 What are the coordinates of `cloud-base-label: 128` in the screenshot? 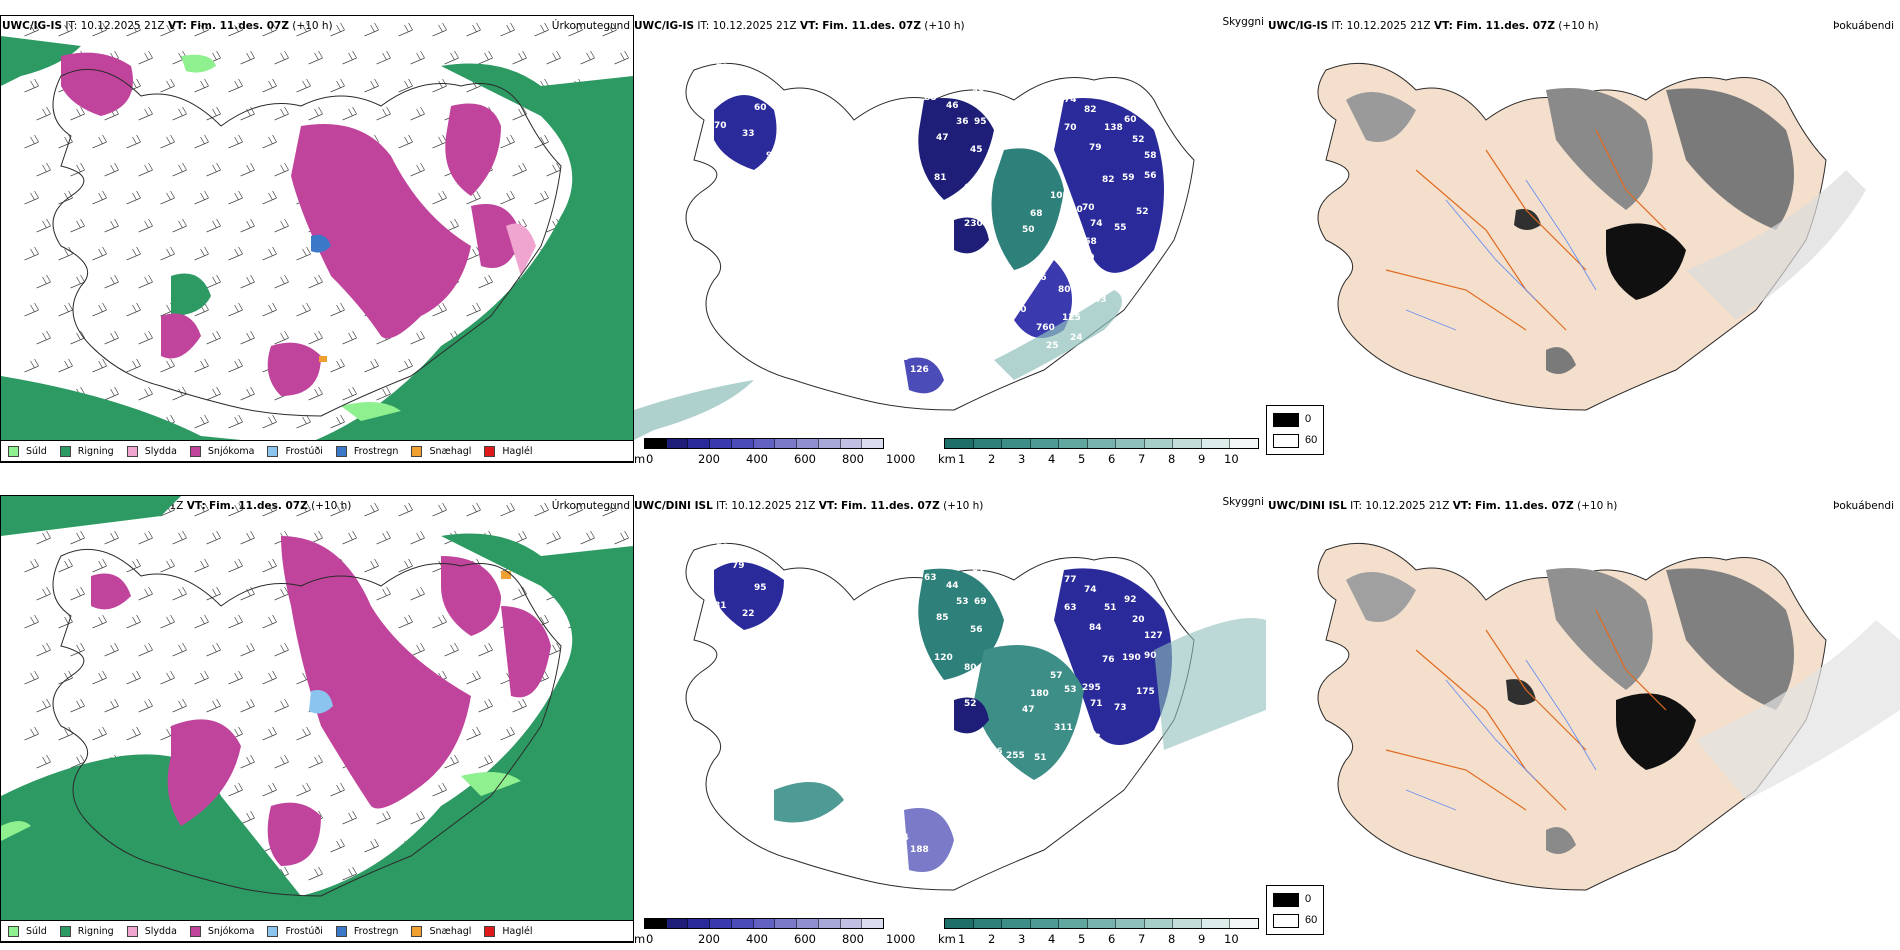 It's located at (1015, 276).